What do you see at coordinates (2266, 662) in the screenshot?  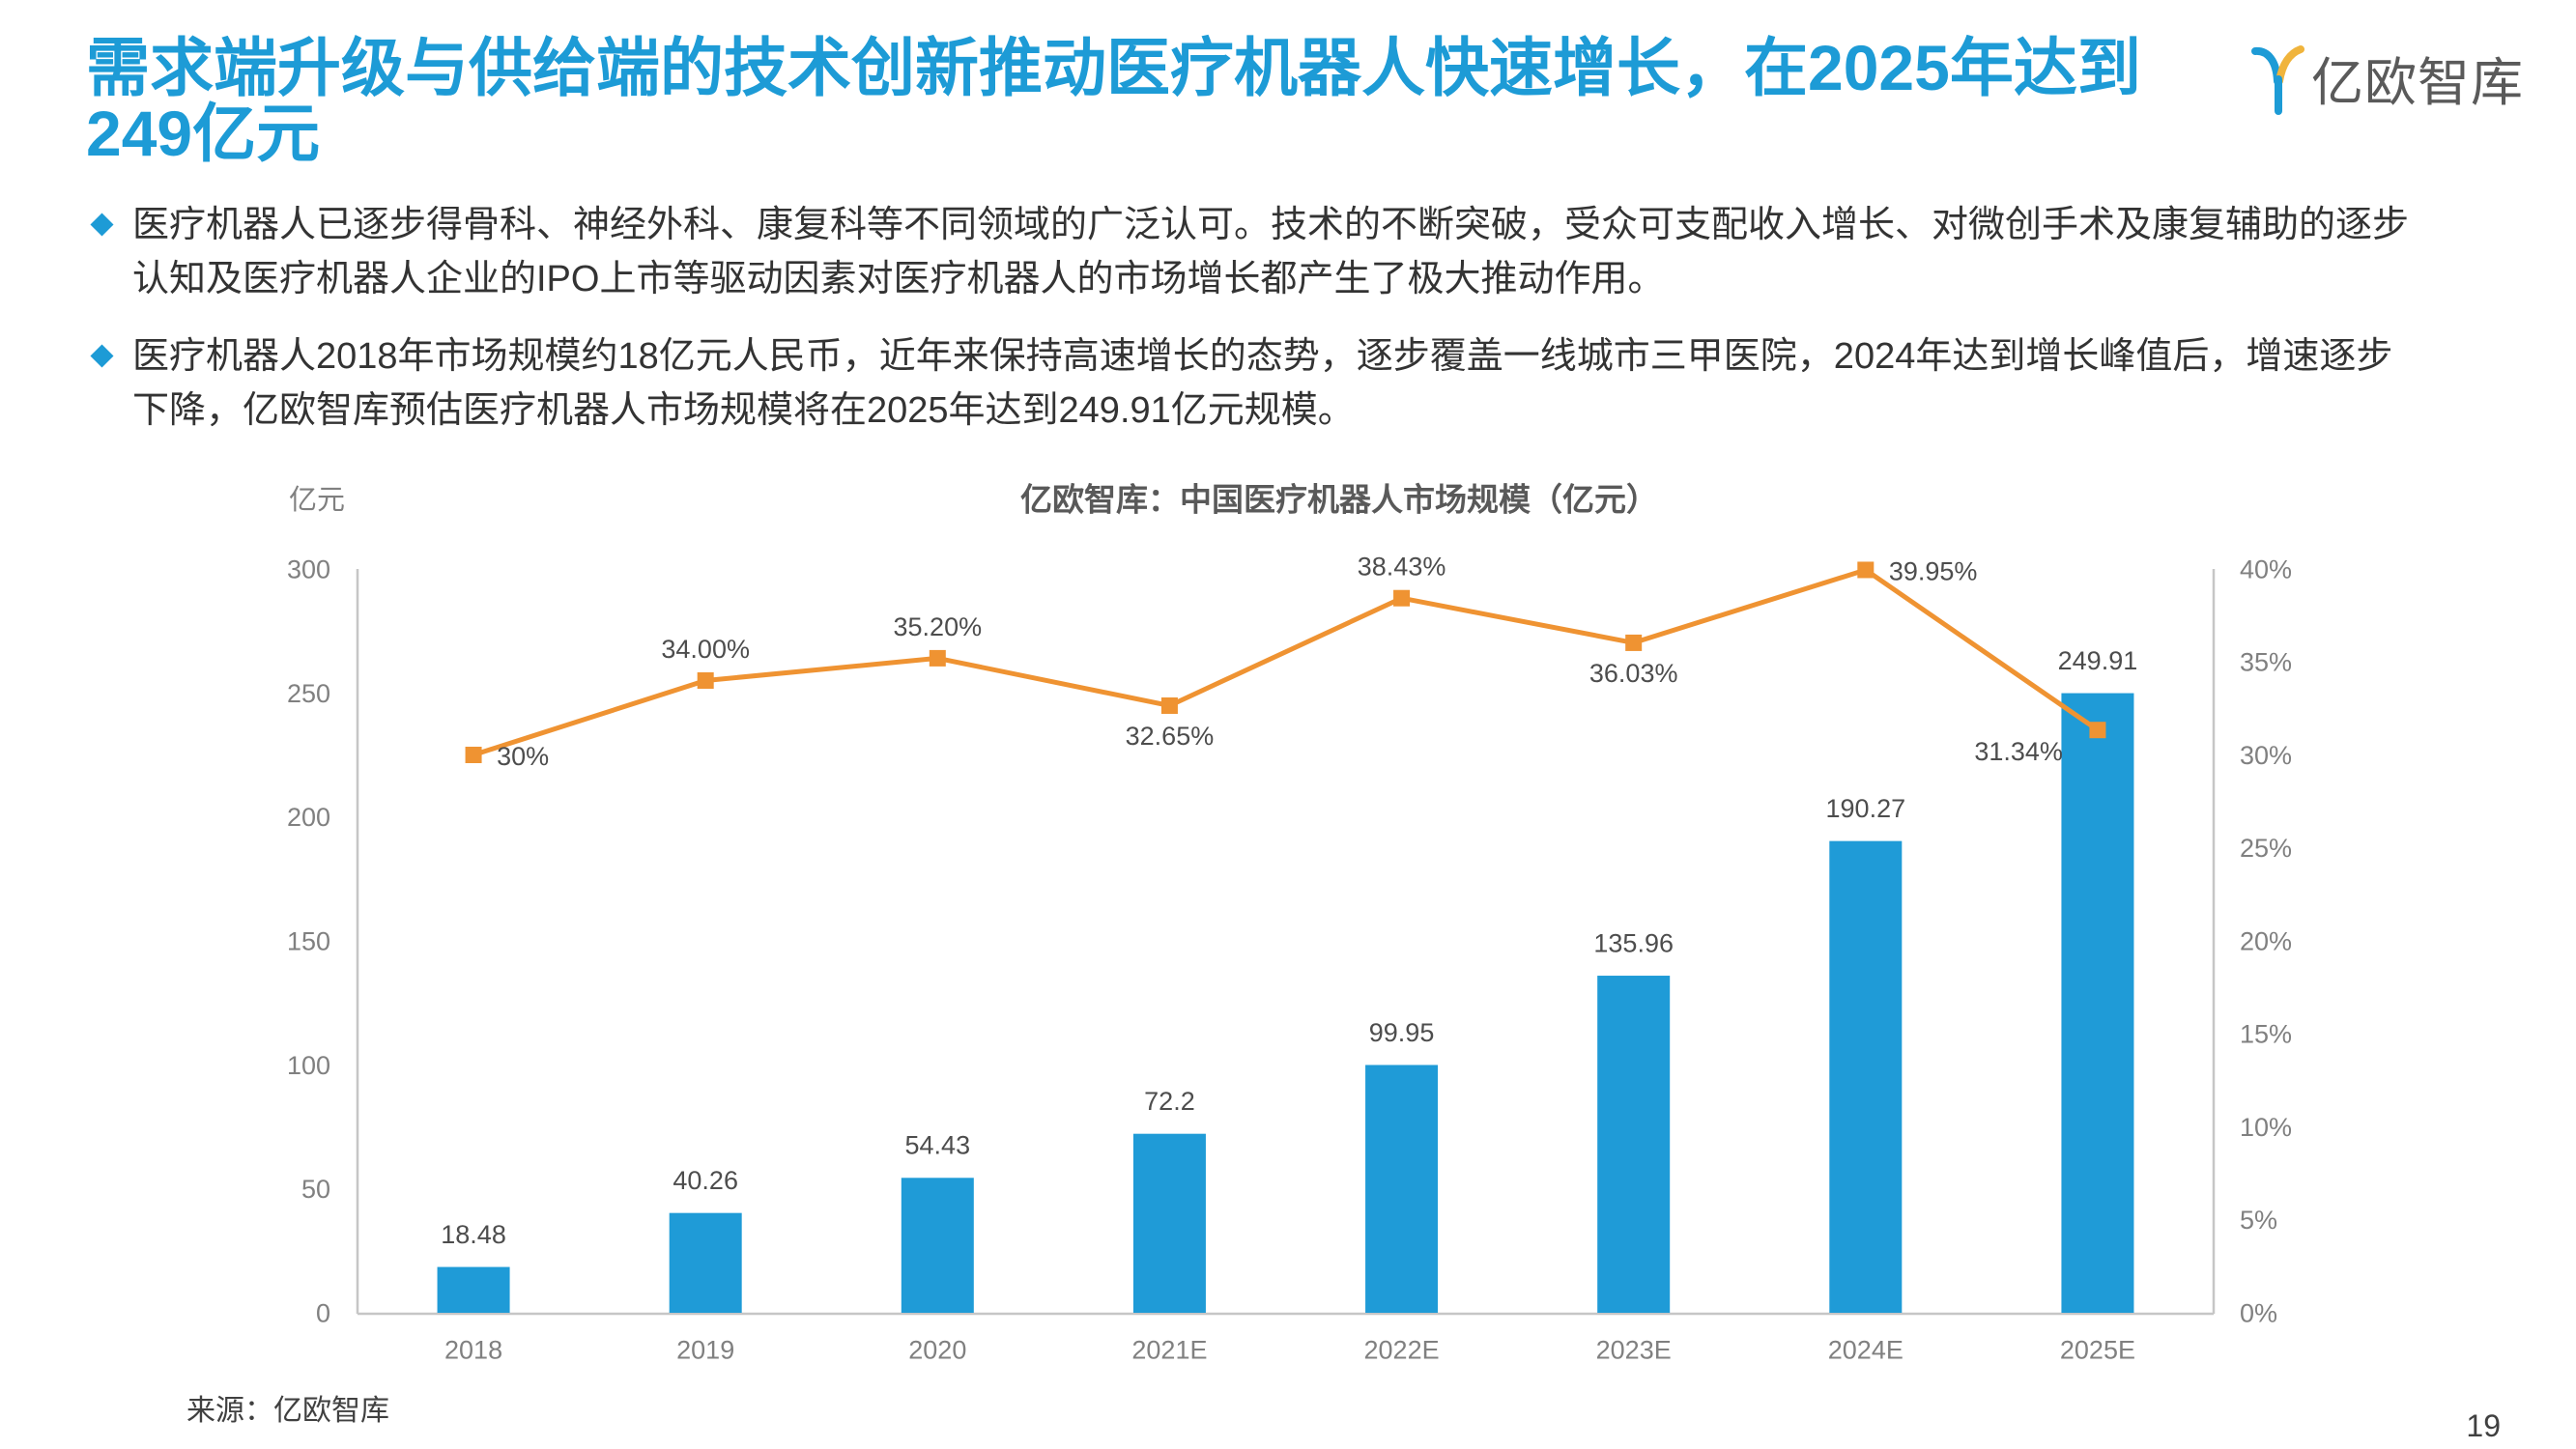 I see `right-y-tick-label: 35%` at bounding box center [2266, 662].